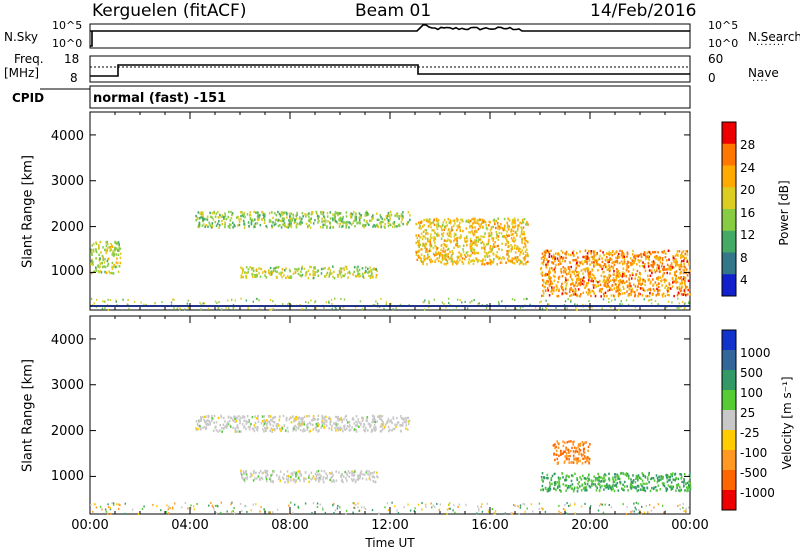  I want to click on power-cbar-tick-8: 8, so click(744, 258).